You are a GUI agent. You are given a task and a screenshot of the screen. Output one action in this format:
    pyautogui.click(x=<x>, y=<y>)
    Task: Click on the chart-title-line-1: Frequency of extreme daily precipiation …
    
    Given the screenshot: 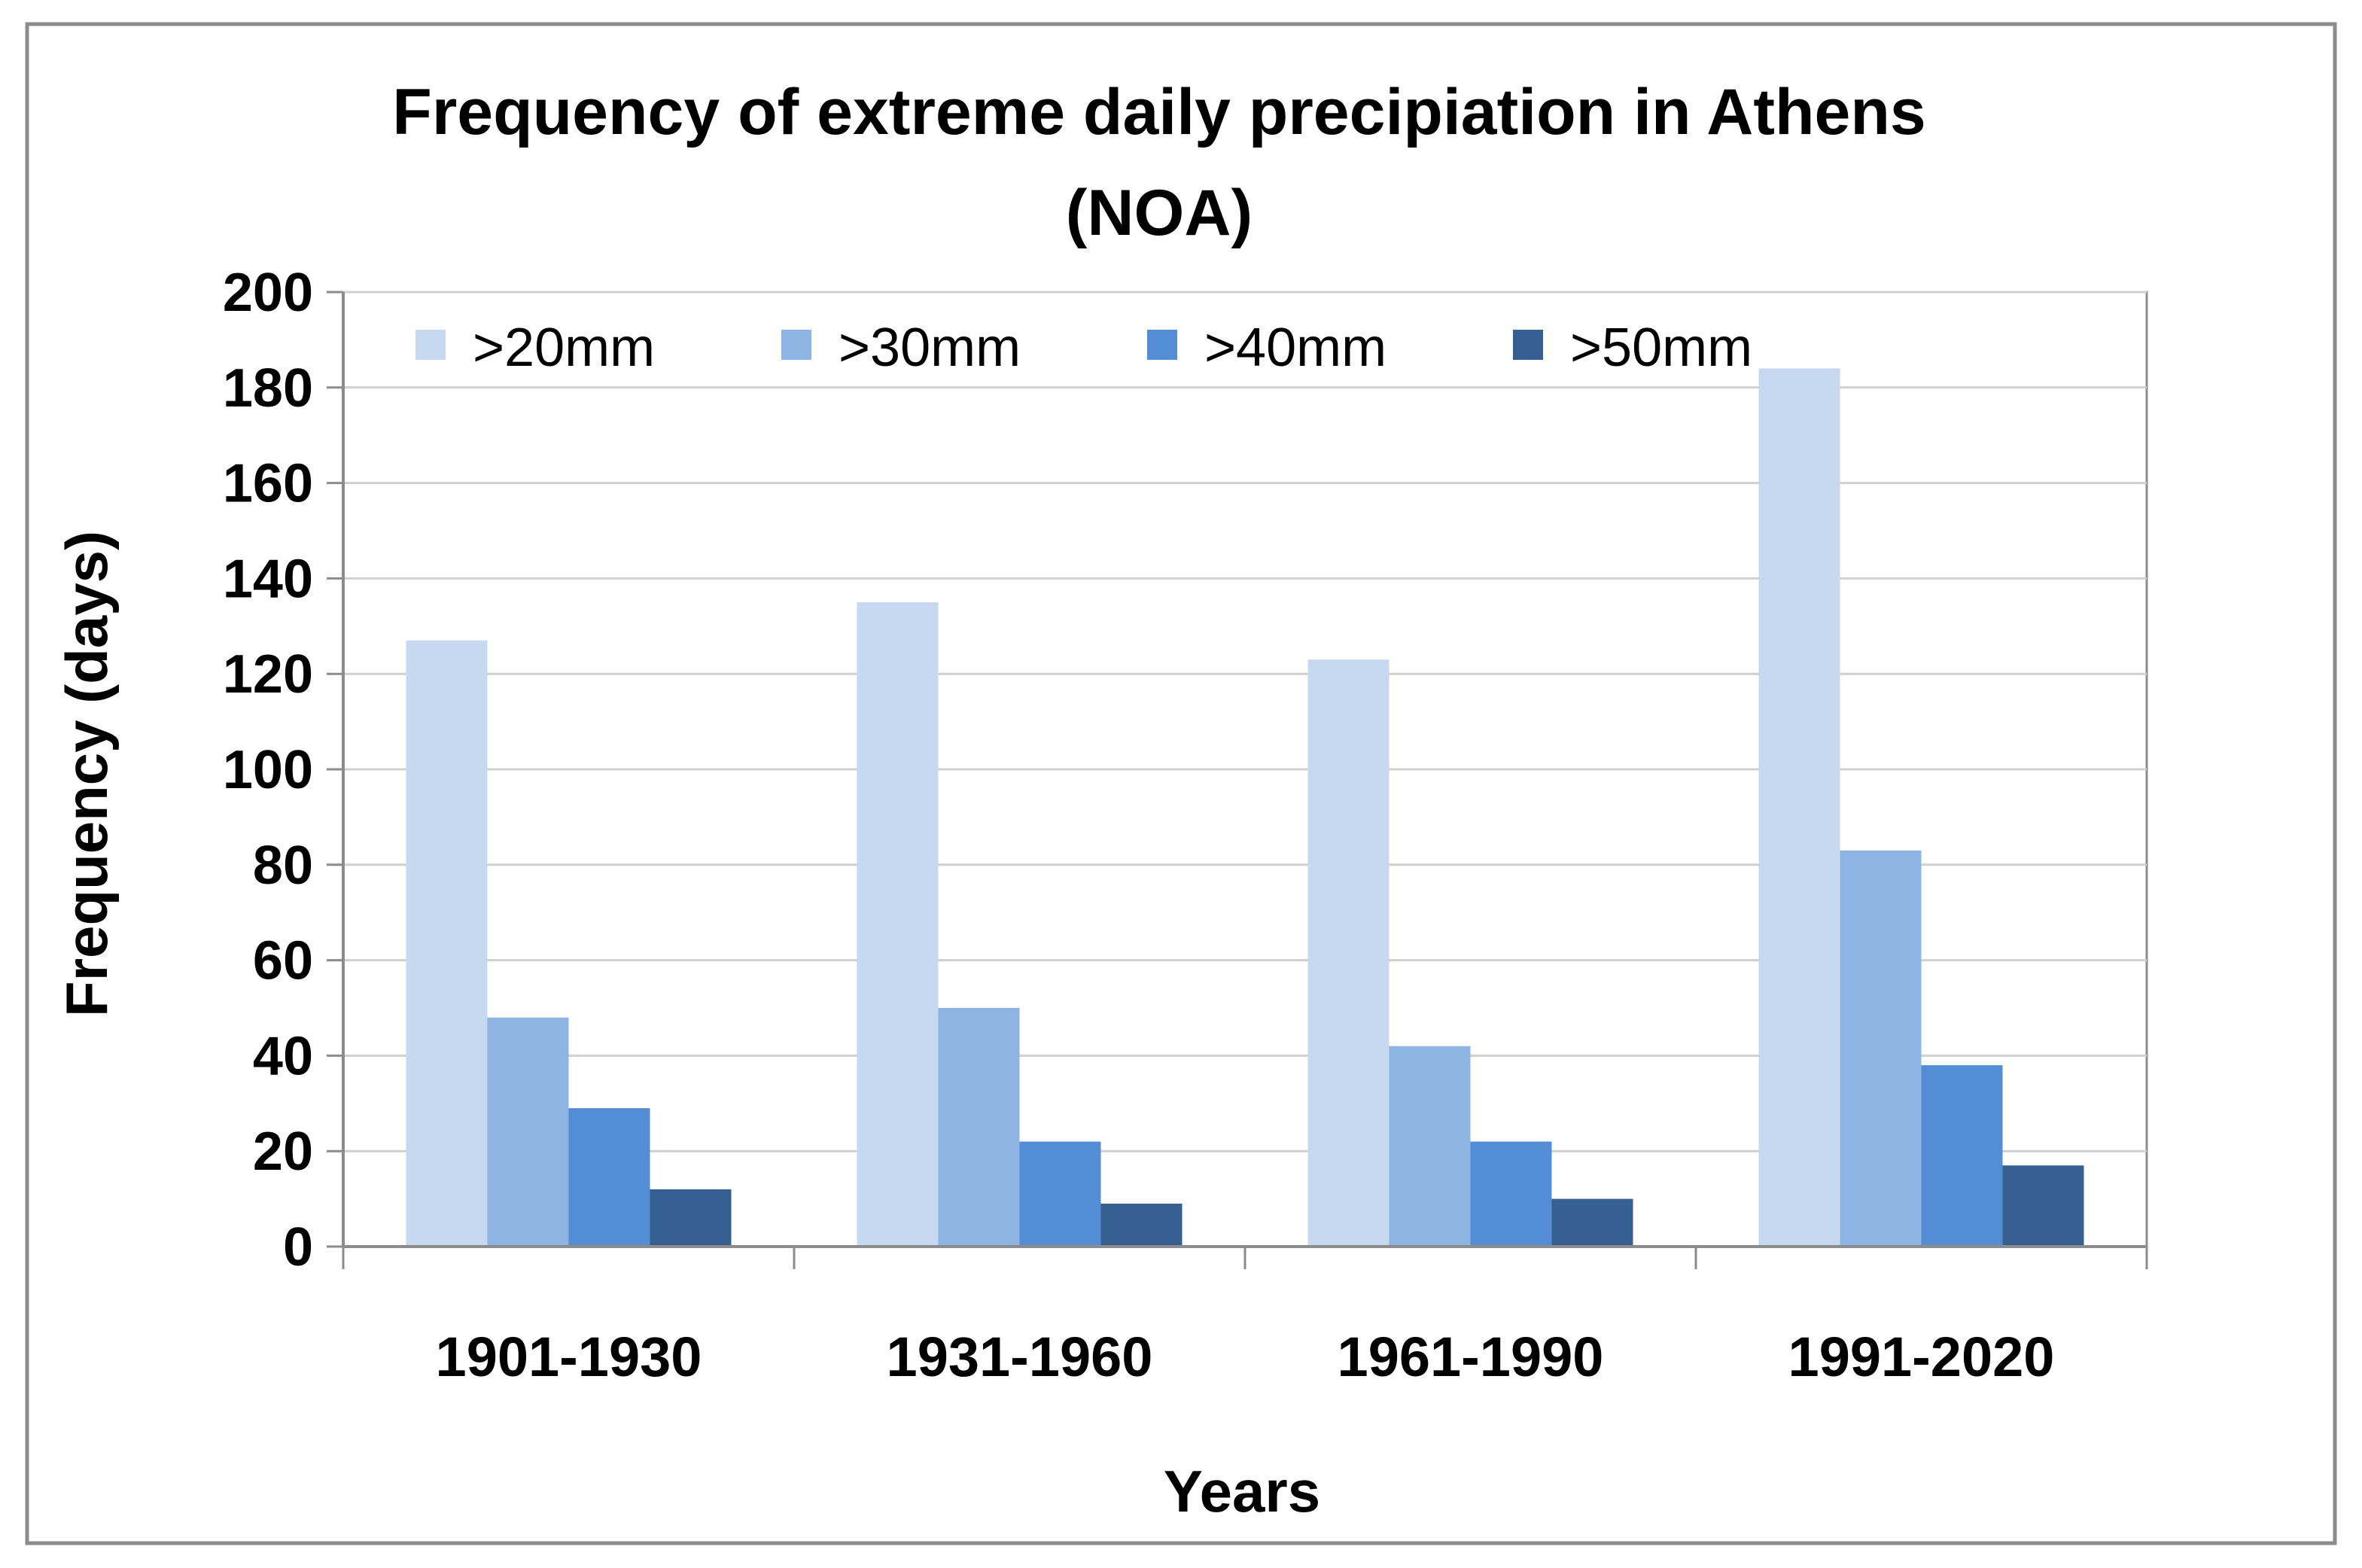 What is the action you would take?
    pyautogui.click(x=1158, y=112)
    